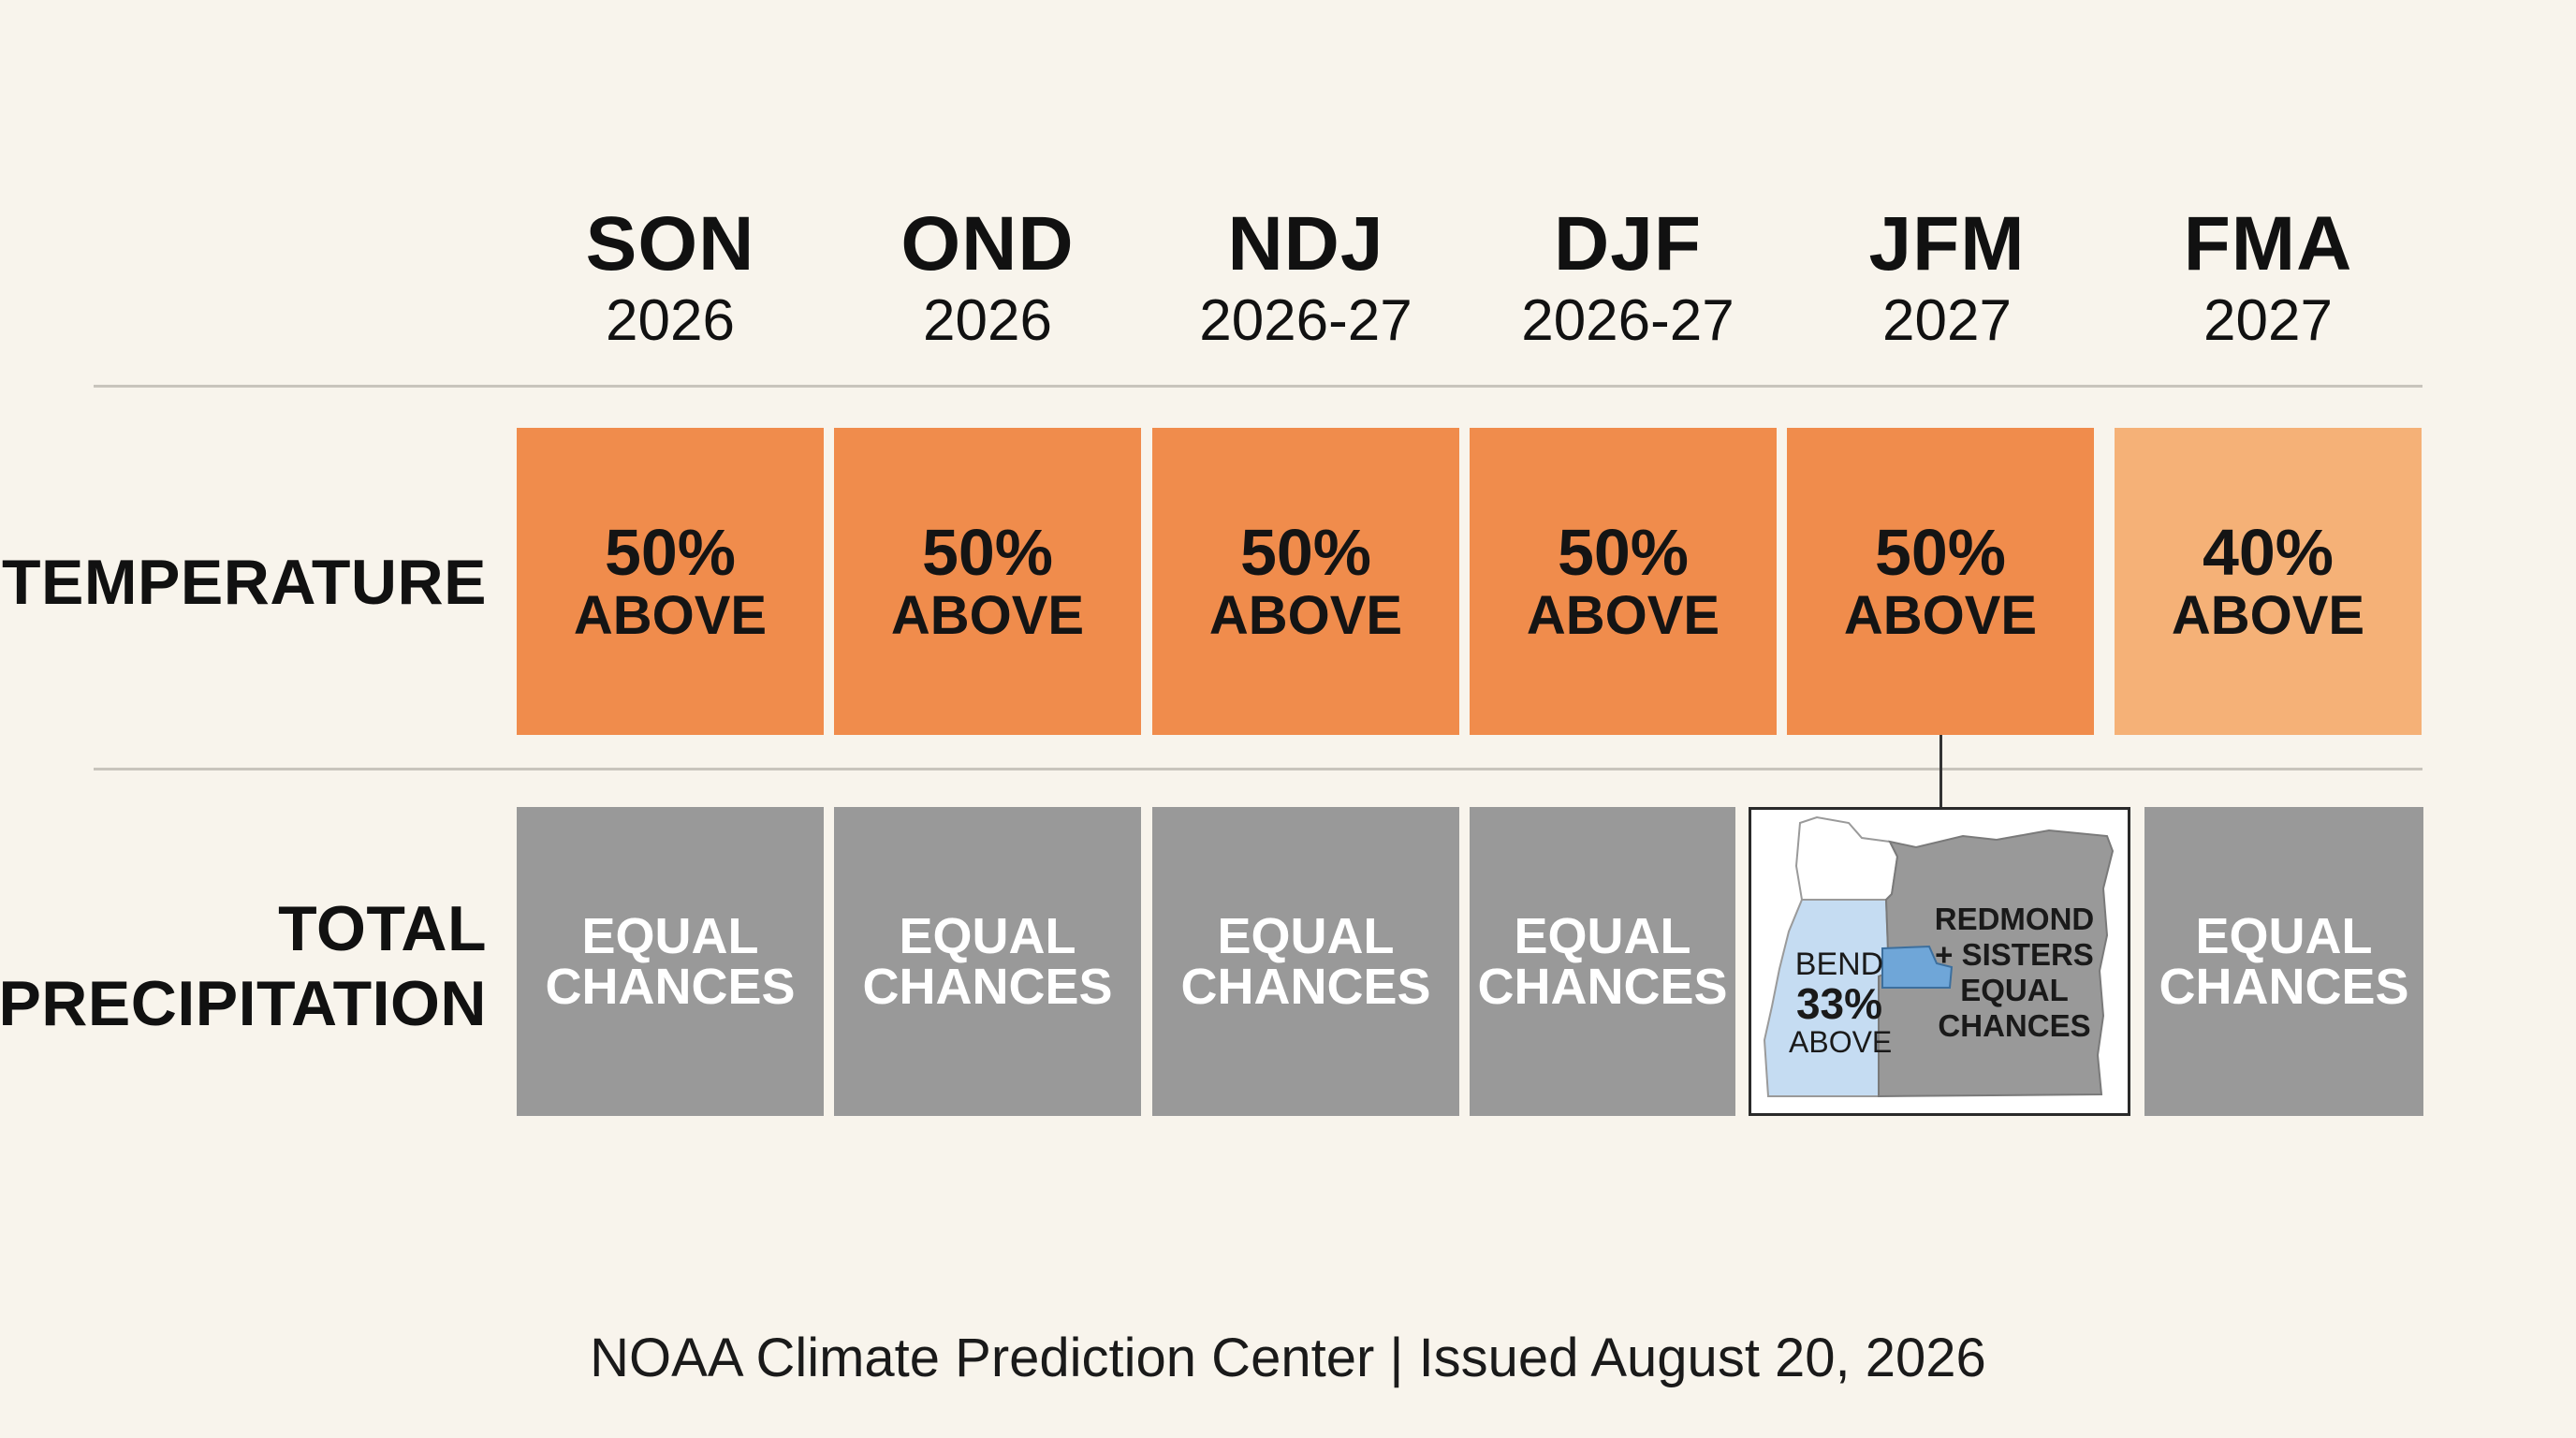 The width and height of the screenshot is (2576, 1438). I want to click on precipitation-cell-djf: EQUAL CHANCES, so click(1602, 961).